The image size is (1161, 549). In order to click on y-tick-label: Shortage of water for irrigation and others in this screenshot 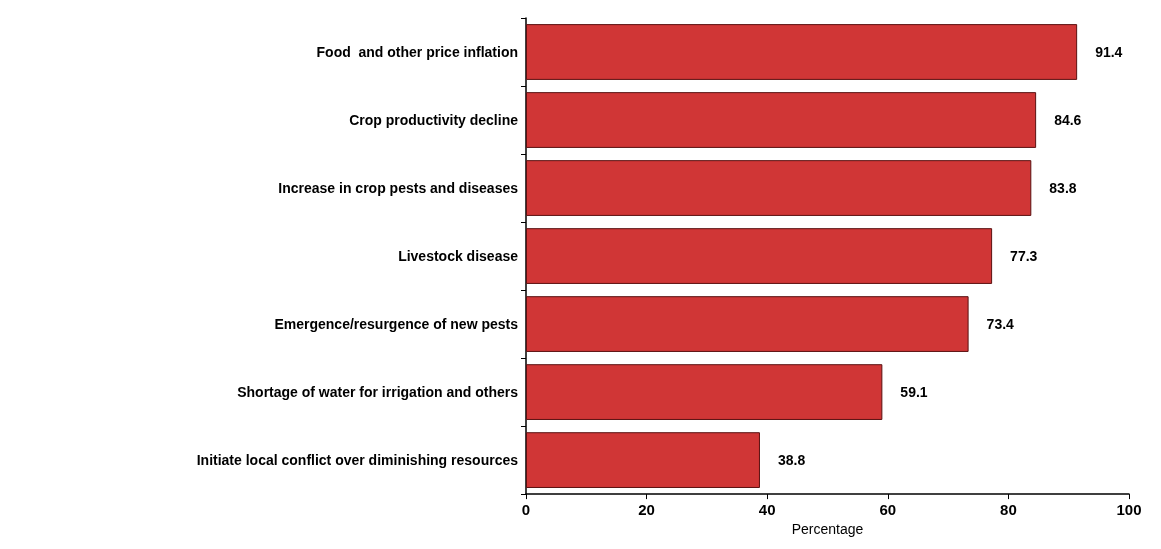, I will do `click(378, 392)`.